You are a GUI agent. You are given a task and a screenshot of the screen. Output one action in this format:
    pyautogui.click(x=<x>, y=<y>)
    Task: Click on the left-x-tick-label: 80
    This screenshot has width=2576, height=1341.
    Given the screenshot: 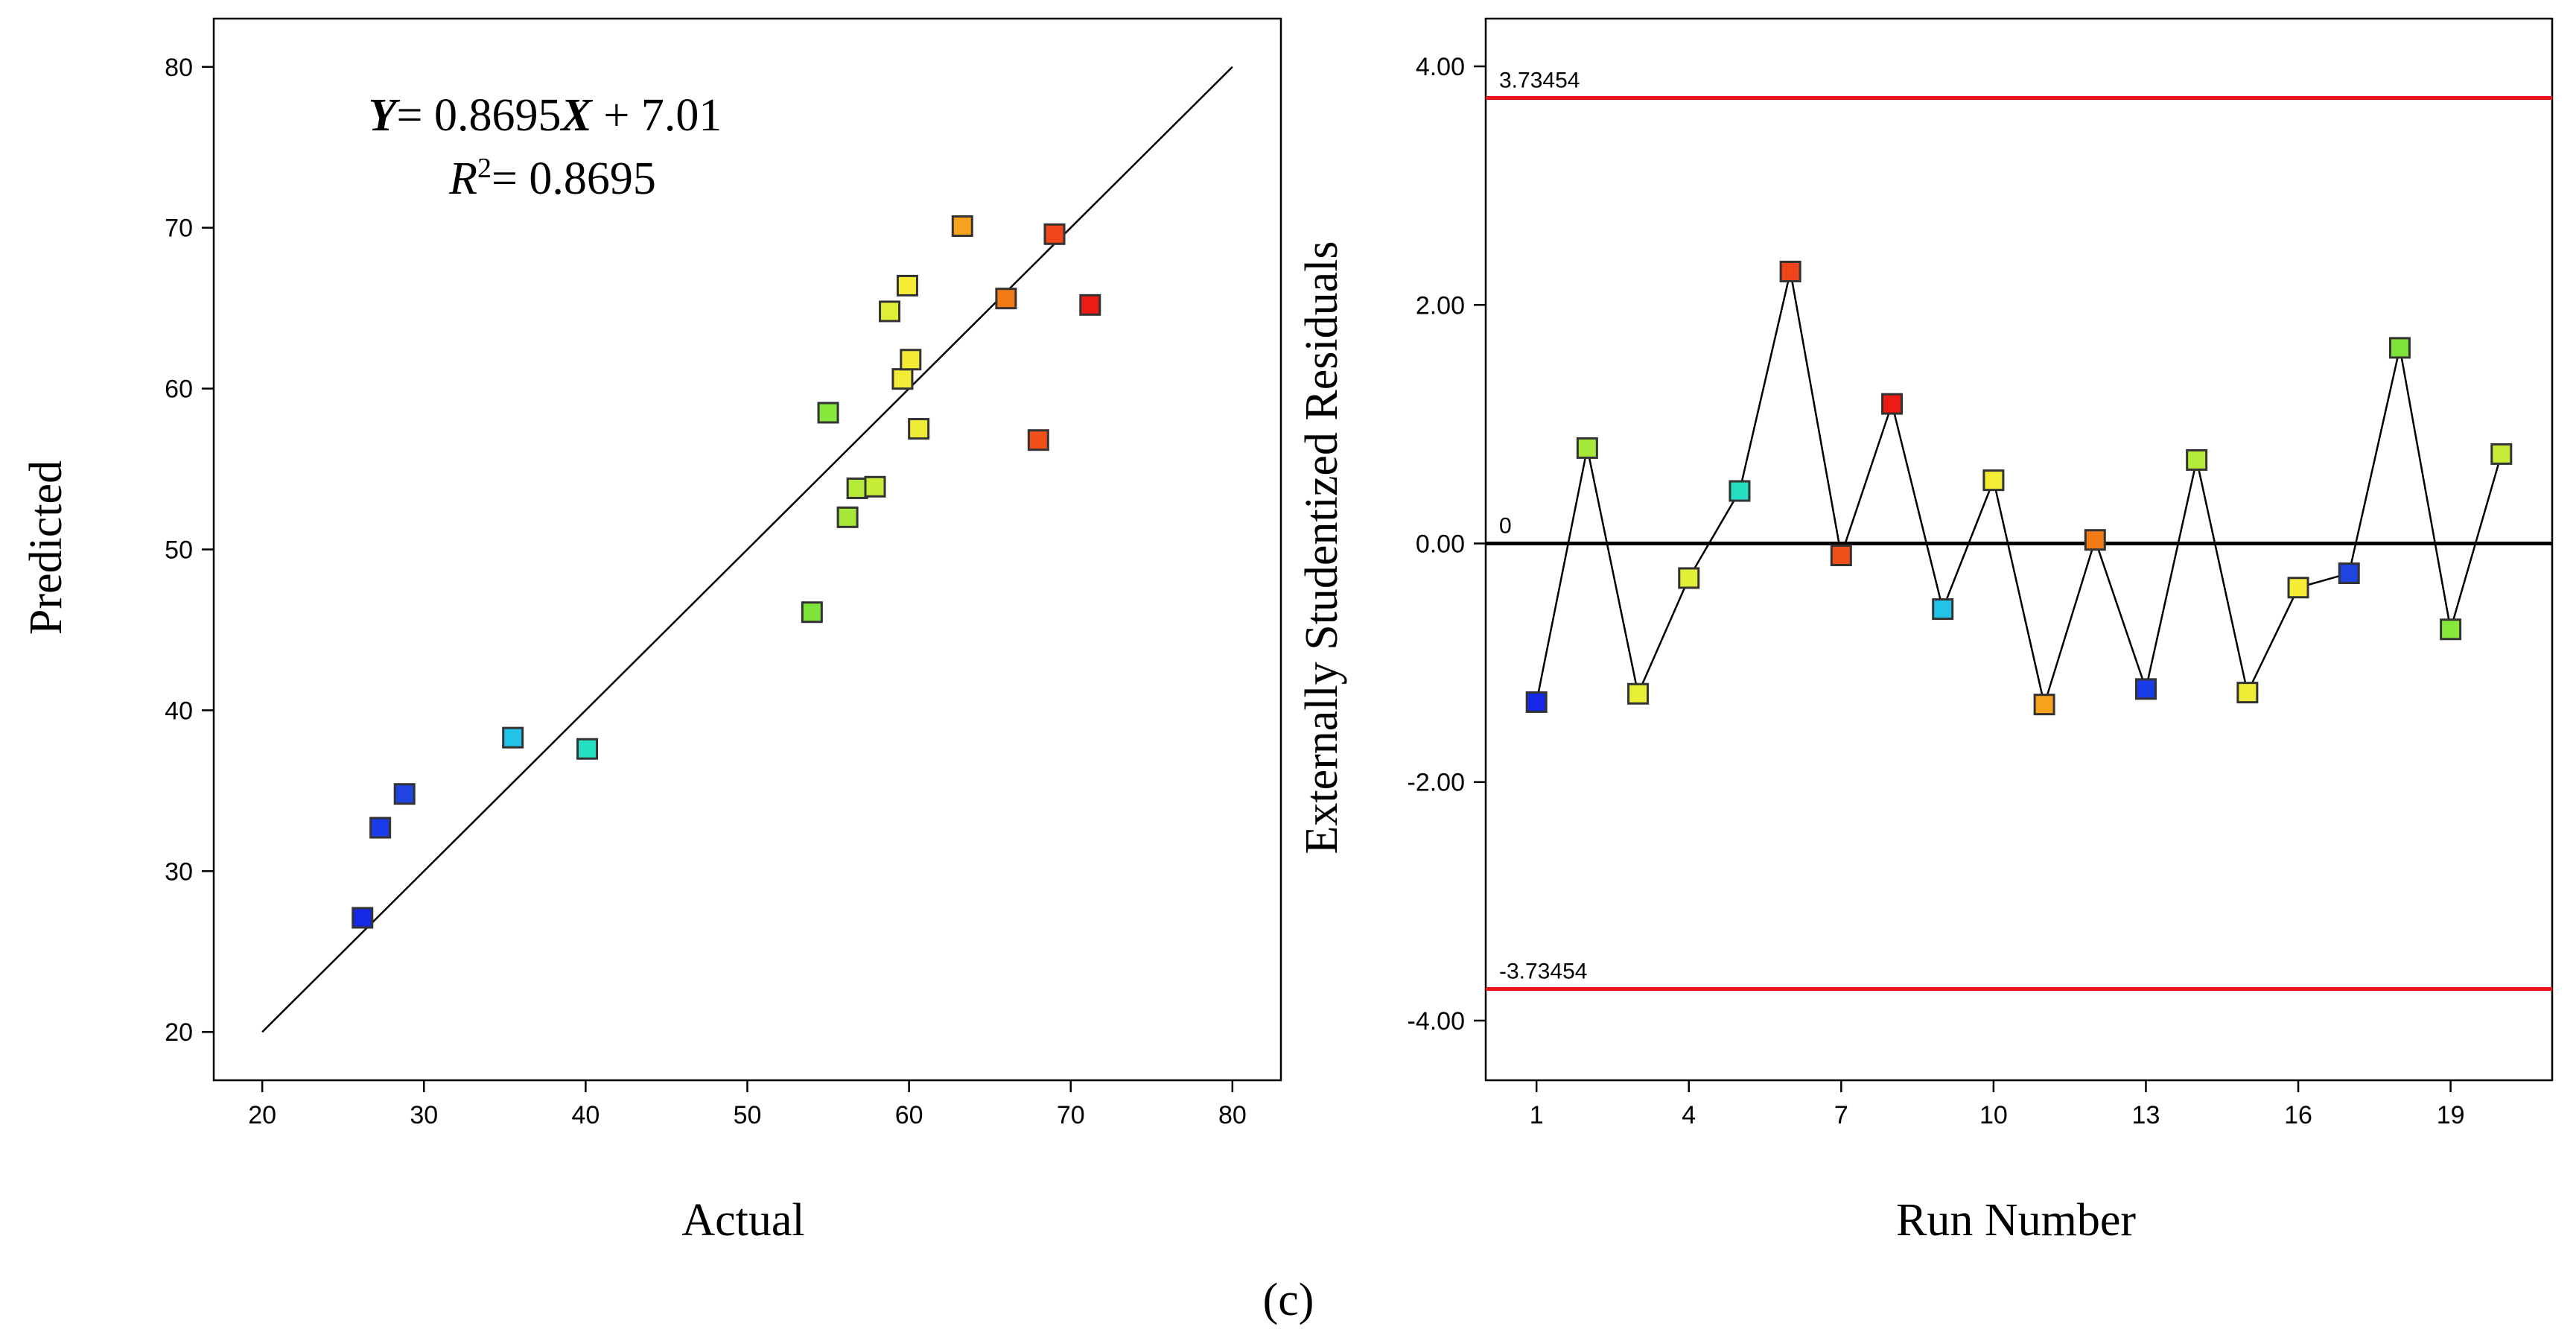 What is the action you would take?
    pyautogui.click(x=1232, y=1115)
    